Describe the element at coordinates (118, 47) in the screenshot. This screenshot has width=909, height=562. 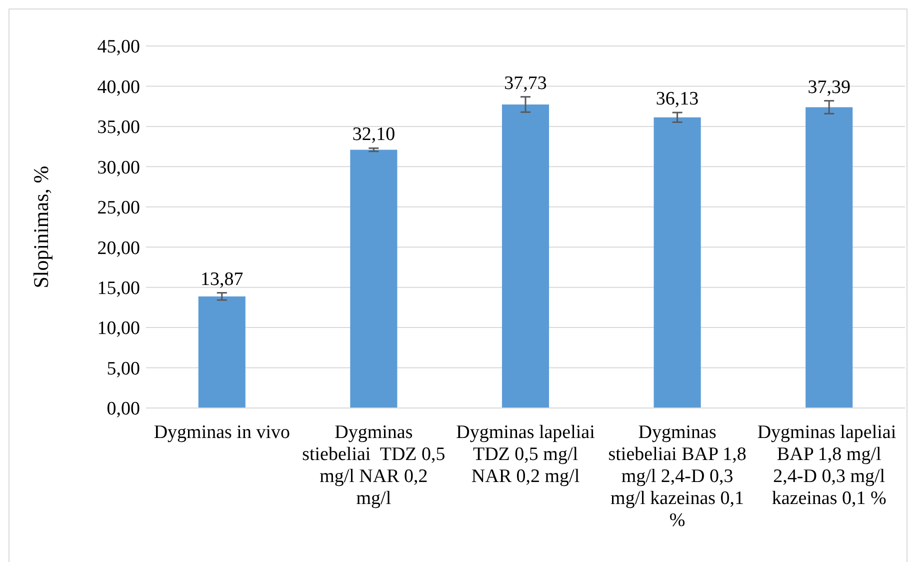
I see `y-tick-label: 45,00` at that location.